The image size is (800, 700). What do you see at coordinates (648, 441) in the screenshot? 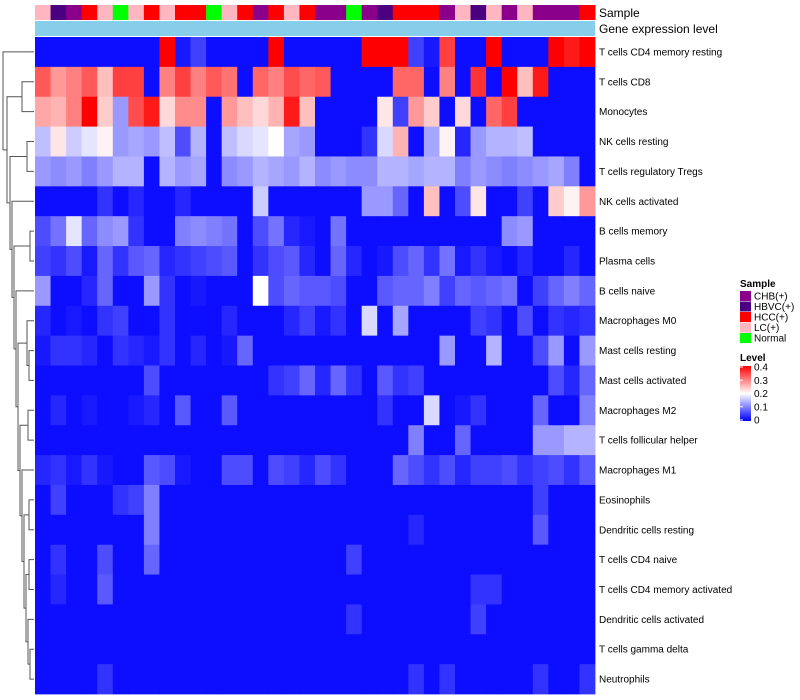
I see `row-label: T cells follicular helper` at bounding box center [648, 441].